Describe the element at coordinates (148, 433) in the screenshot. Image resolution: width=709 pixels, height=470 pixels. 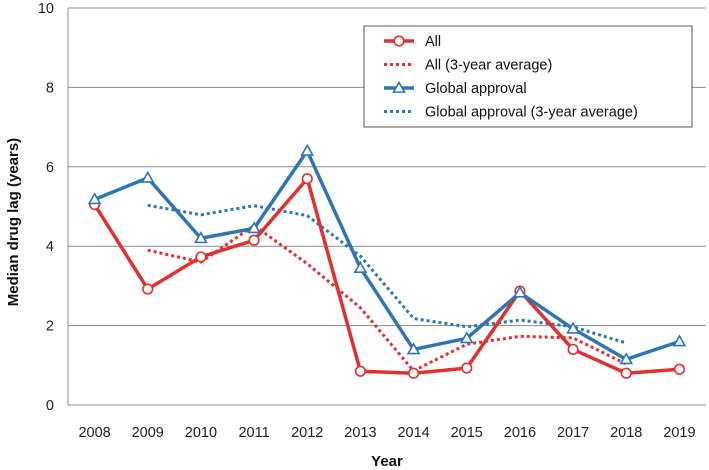
I see `x-tick-label: 2009` at that location.